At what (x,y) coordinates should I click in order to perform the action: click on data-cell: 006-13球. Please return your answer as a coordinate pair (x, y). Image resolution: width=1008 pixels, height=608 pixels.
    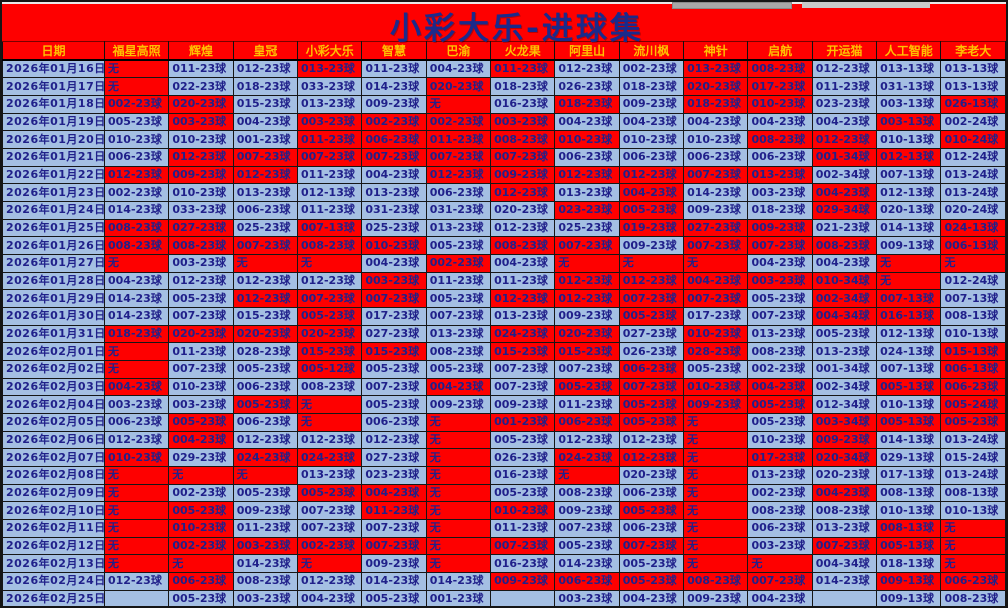
    Looking at the image, I should click on (973, 245).